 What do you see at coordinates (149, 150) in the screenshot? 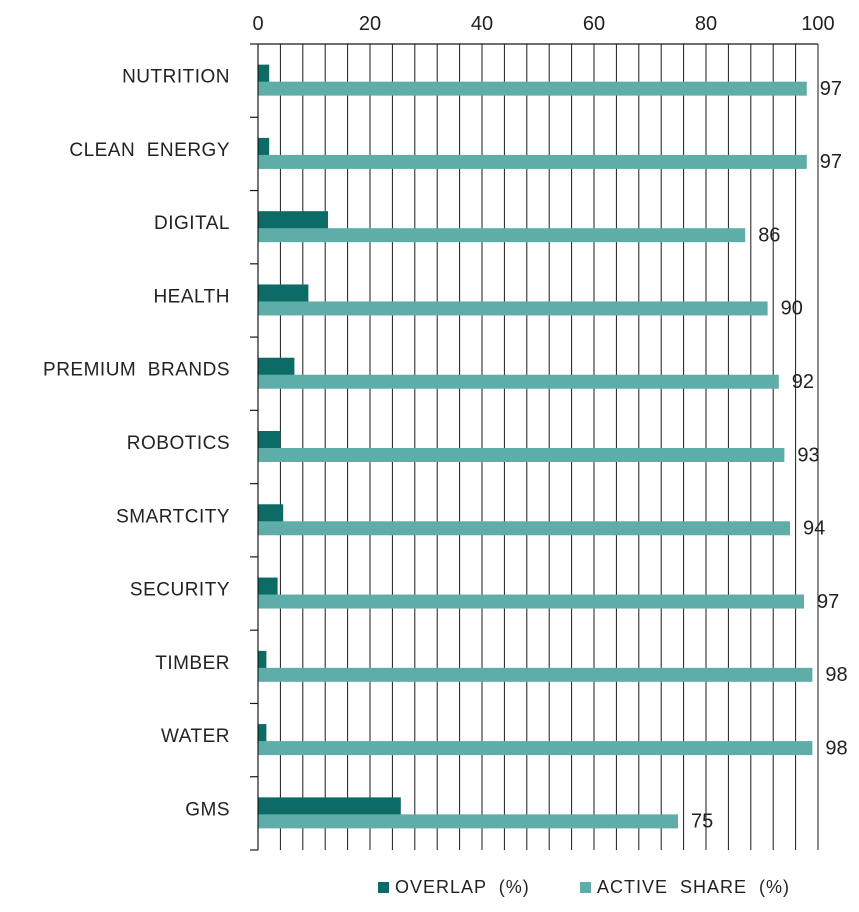
I see `category-label: CLEAN ENERGY` at bounding box center [149, 150].